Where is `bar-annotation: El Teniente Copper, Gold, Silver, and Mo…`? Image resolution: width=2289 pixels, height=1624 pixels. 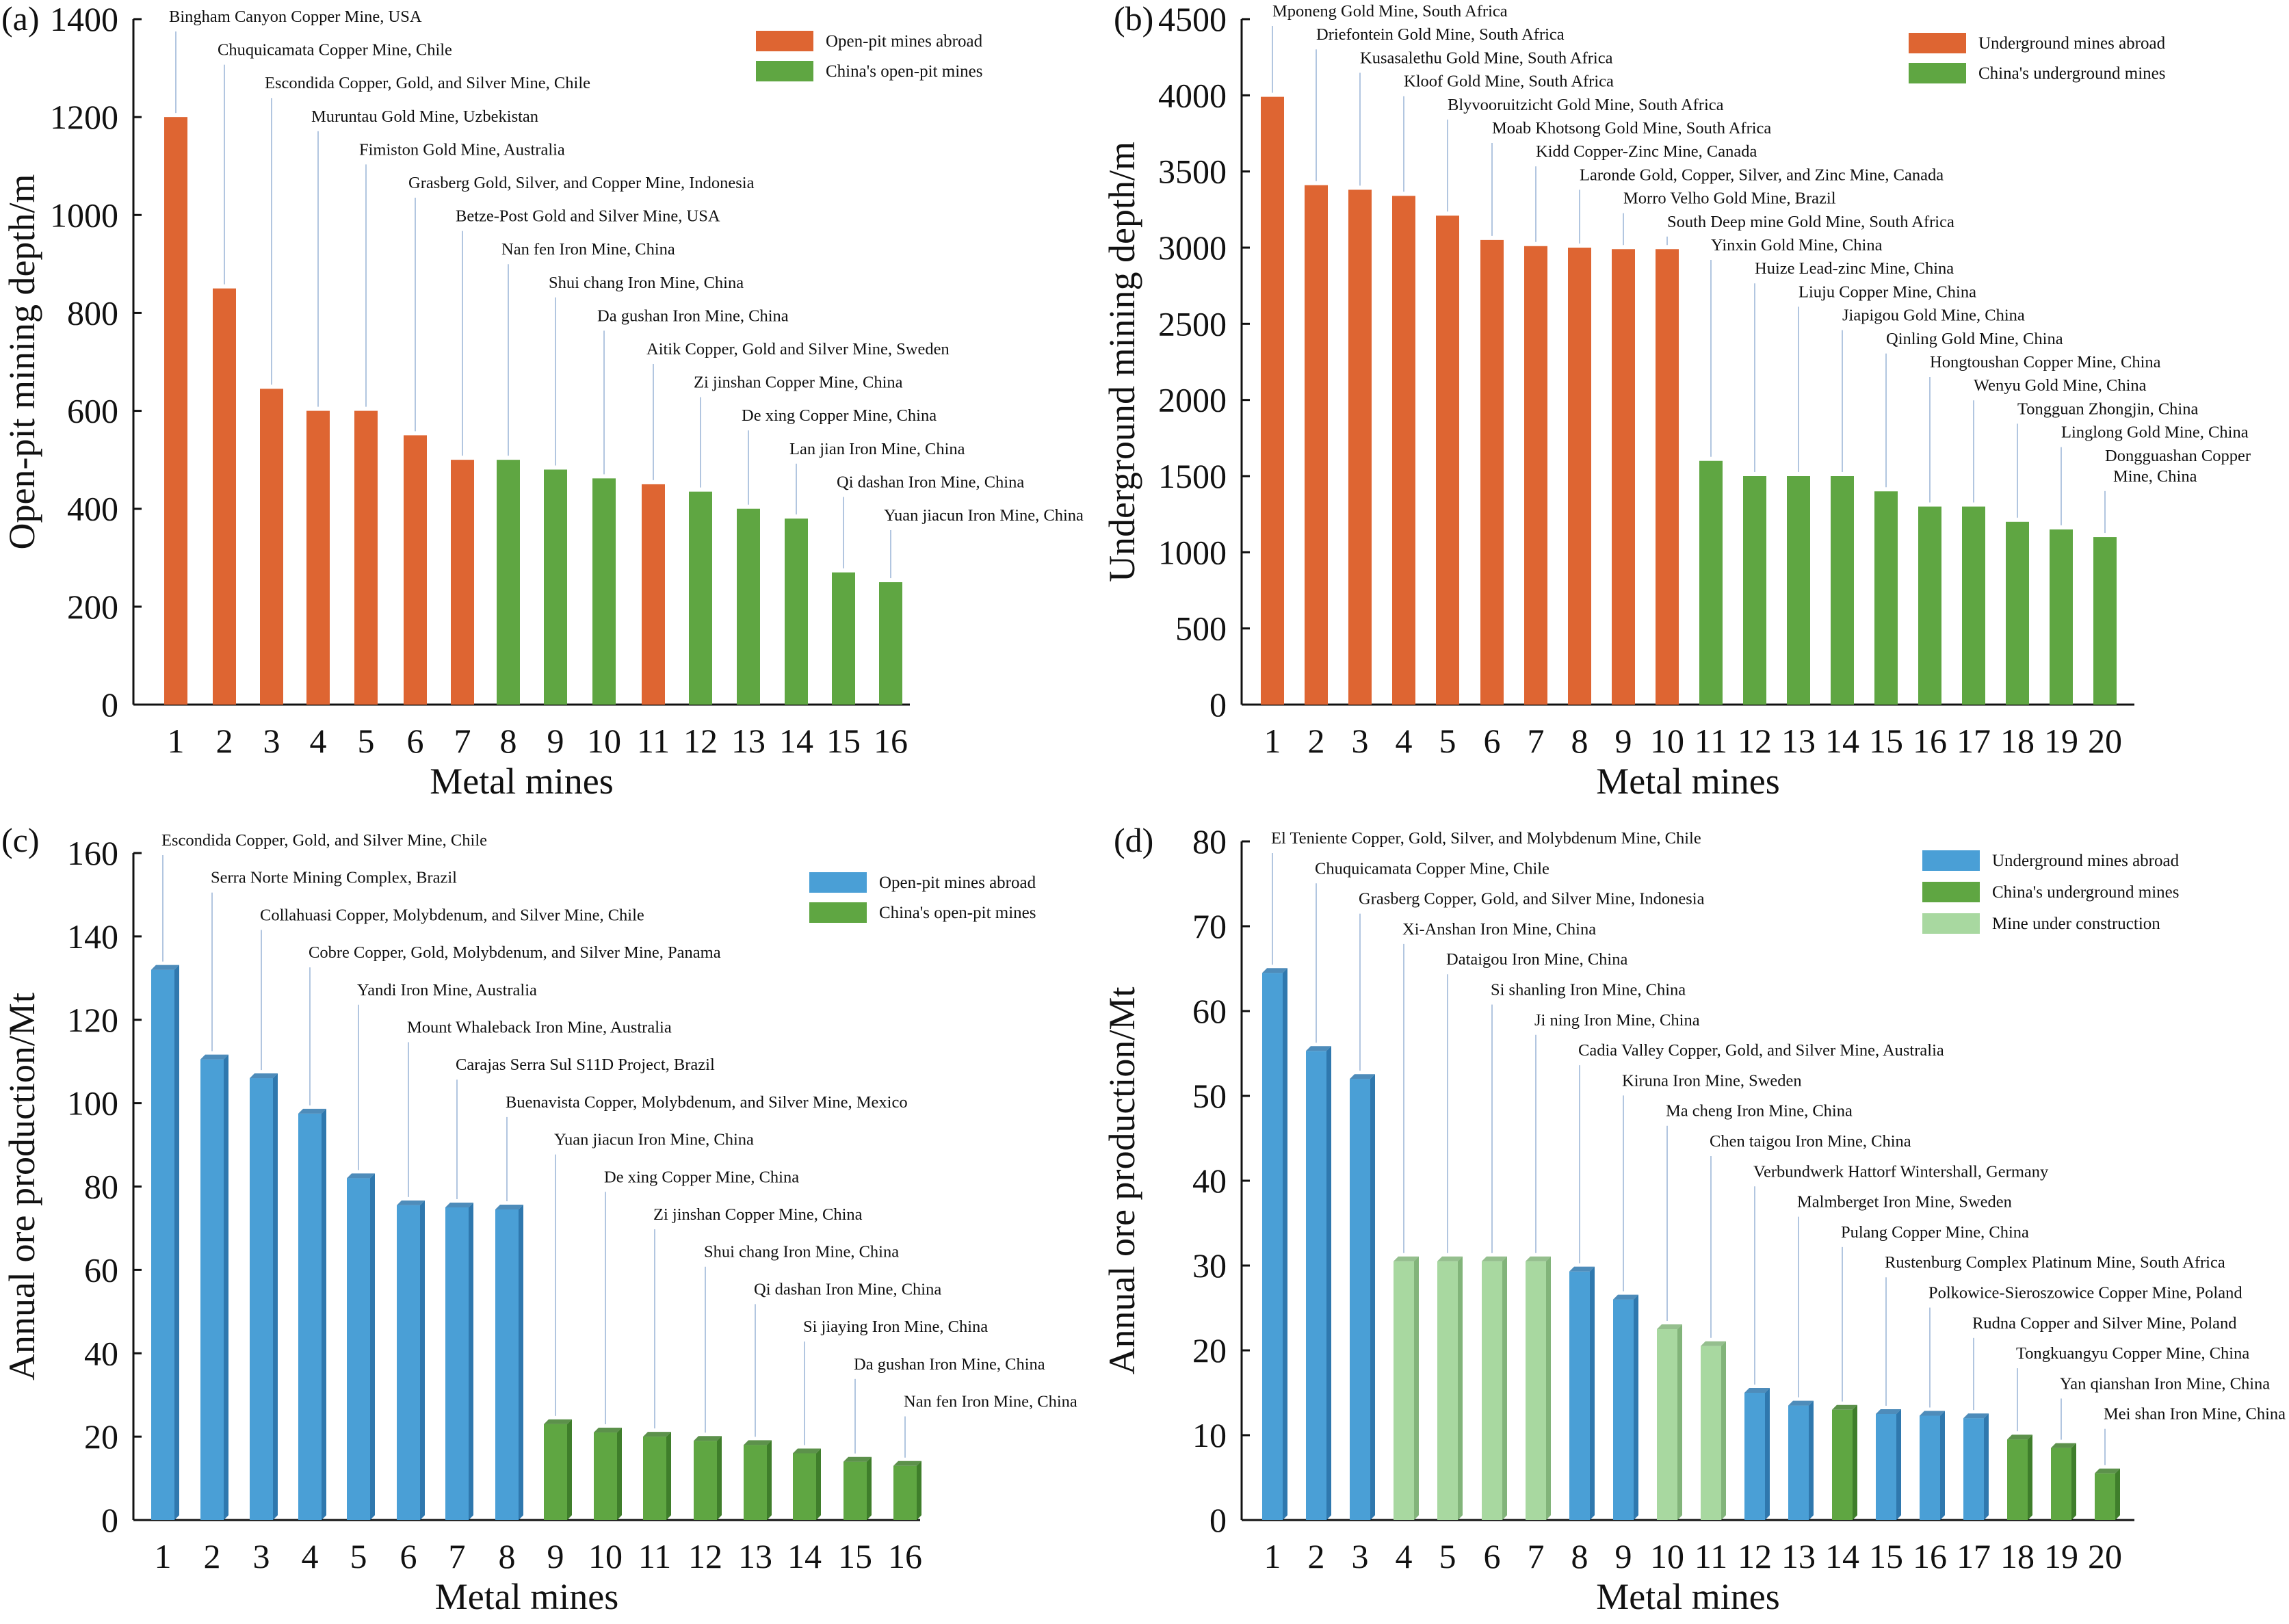
bar-annotation: El Teniente Copper, Gold, Silver, and Mo… is located at coordinates (1486, 839).